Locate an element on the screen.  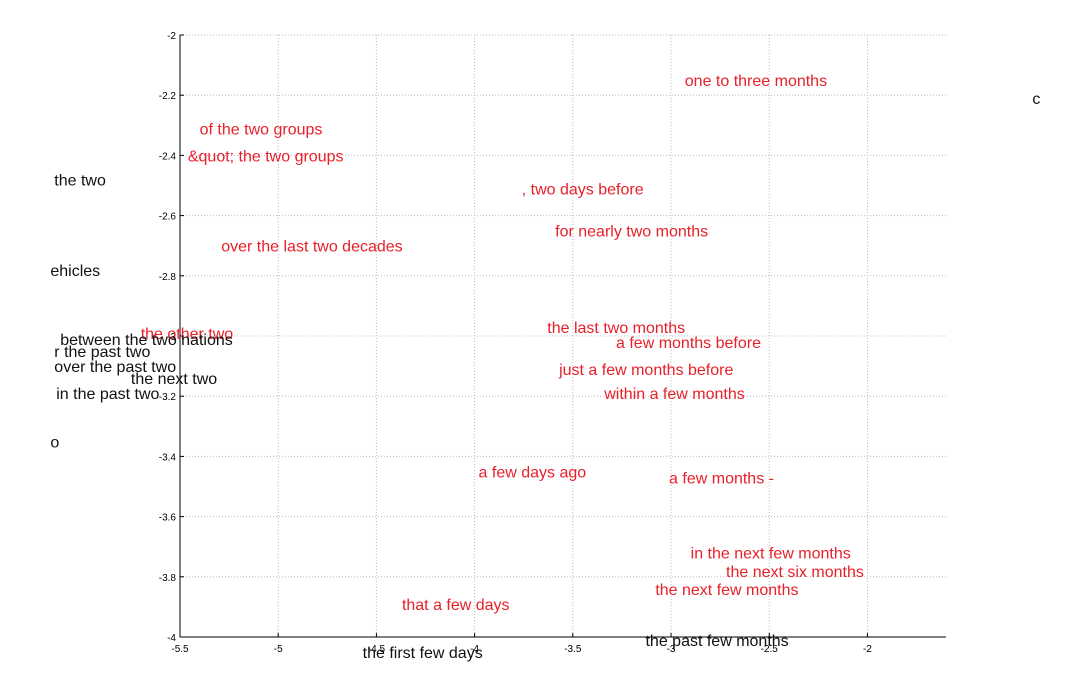
point-label: , two days before is located at coordinates (583, 190).